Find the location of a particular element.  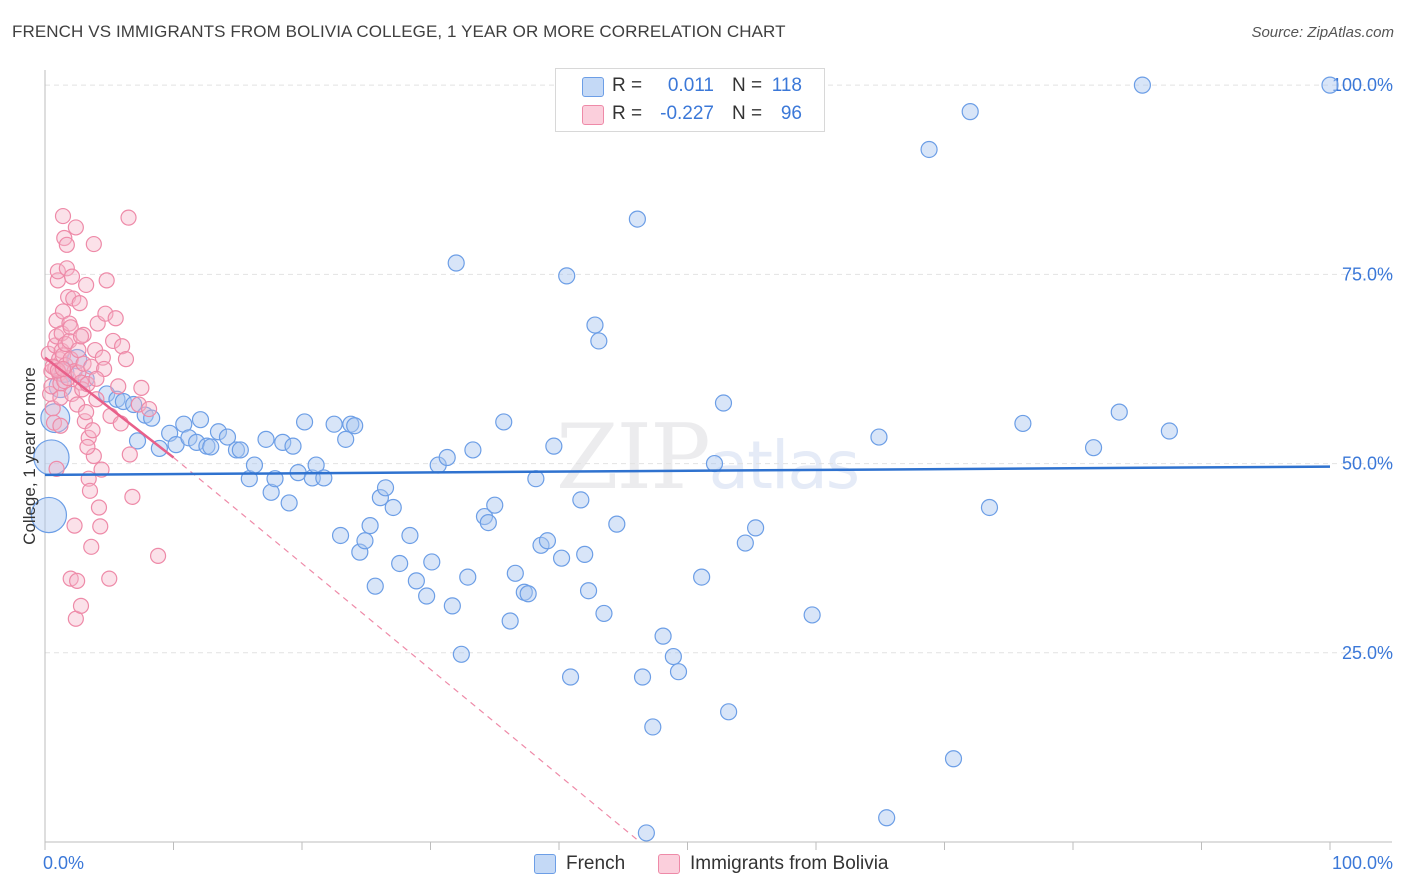

stats-row-french: R = 0.011 N = 118 is located at coordinates (690, 86).